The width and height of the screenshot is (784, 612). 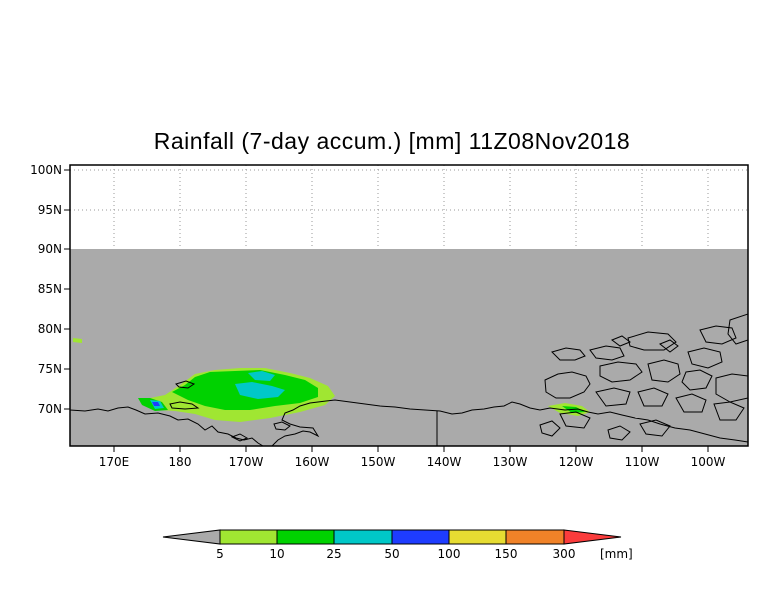 I want to click on lon-label: 180, so click(x=180, y=462).